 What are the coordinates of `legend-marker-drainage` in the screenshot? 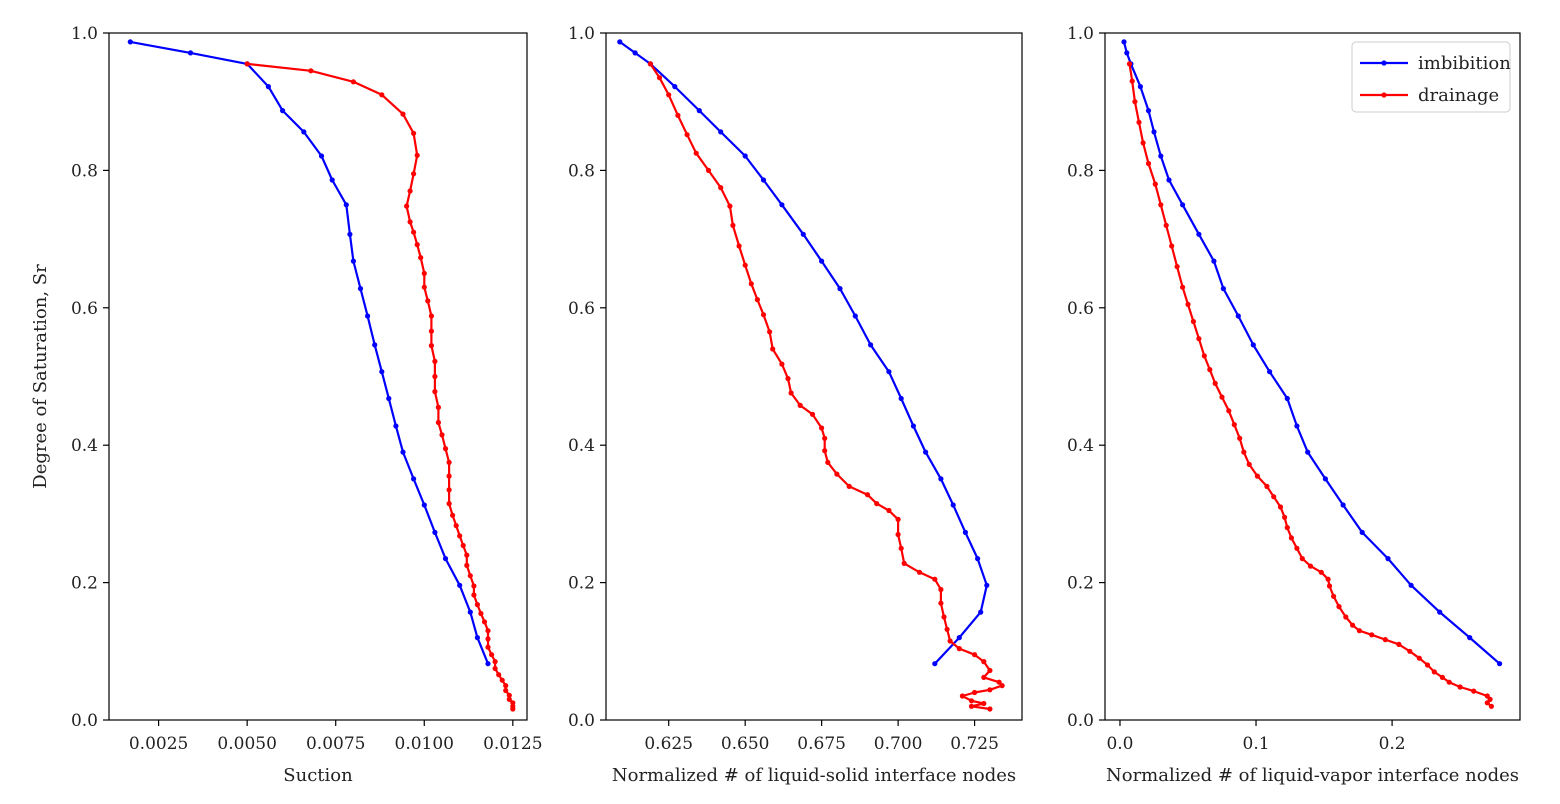 It's located at (1384, 95).